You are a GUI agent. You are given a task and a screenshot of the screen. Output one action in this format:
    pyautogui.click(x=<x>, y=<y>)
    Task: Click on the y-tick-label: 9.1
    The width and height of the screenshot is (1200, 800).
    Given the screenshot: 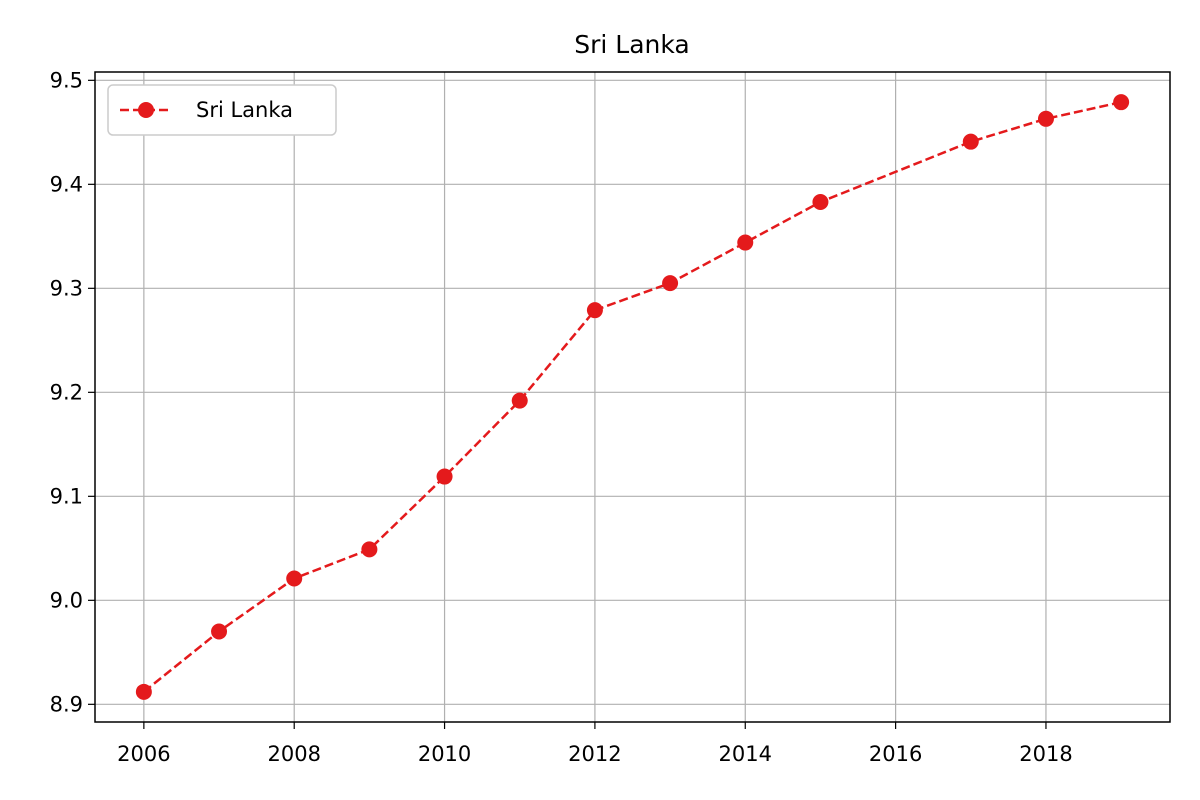 What is the action you would take?
    pyautogui.click(x=66, y=496)
    